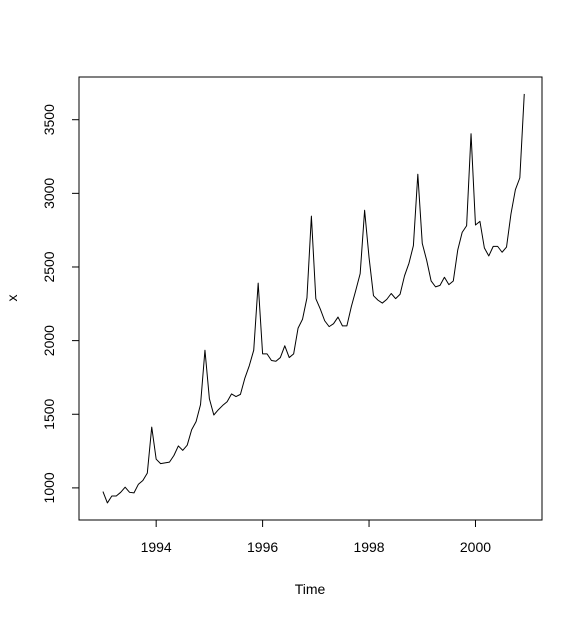 This screenshot has height=618, width=582. Describe the element at coordinates (310, 589) in the screenshot. I see `x-axis-label: Time` at that location.